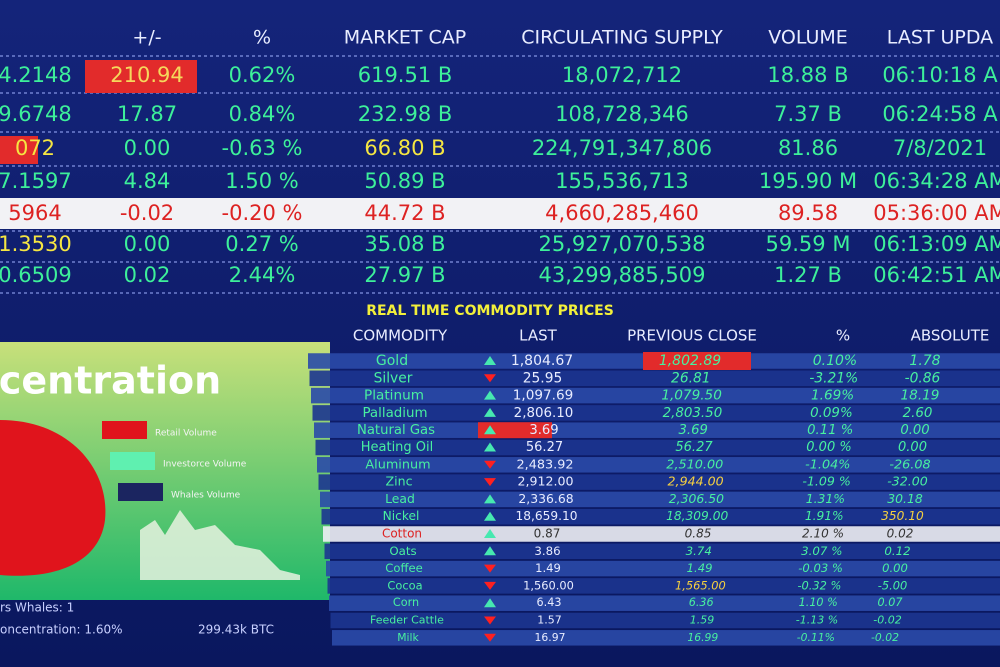 Image resolution: width=1000 pixels, height=667 pixels. Describe the element at coordinates (808, 181) in the screenshot. I see `market-cell: 195.90 M` at that location.